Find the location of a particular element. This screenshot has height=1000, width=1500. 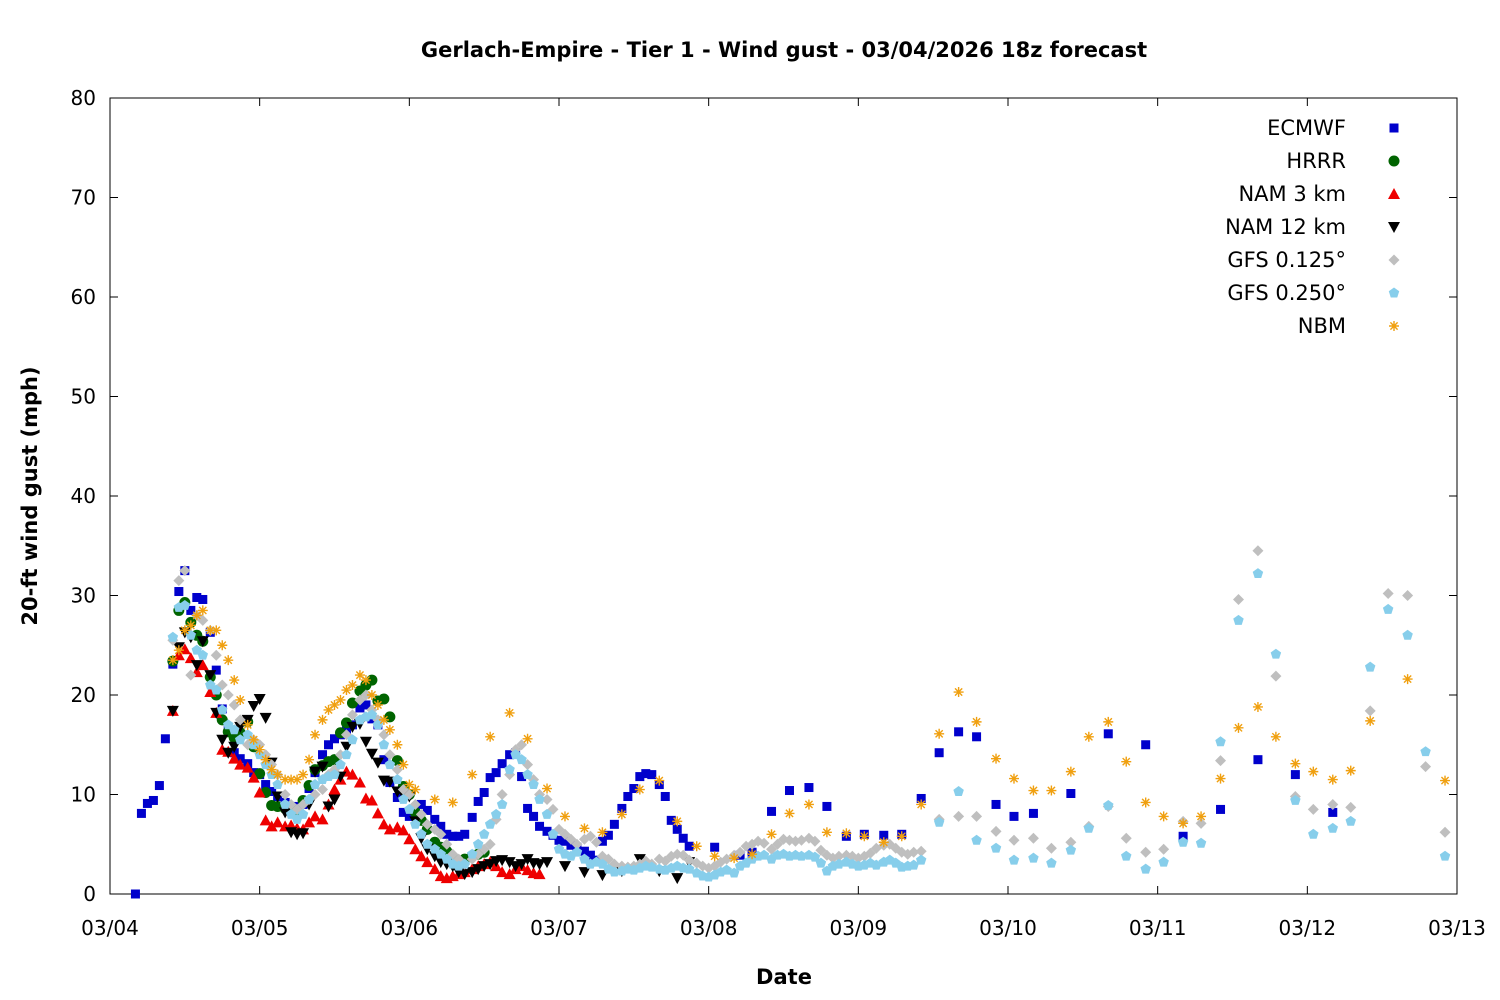

y-tick-label: 20 is located at coordinates (83, 695).